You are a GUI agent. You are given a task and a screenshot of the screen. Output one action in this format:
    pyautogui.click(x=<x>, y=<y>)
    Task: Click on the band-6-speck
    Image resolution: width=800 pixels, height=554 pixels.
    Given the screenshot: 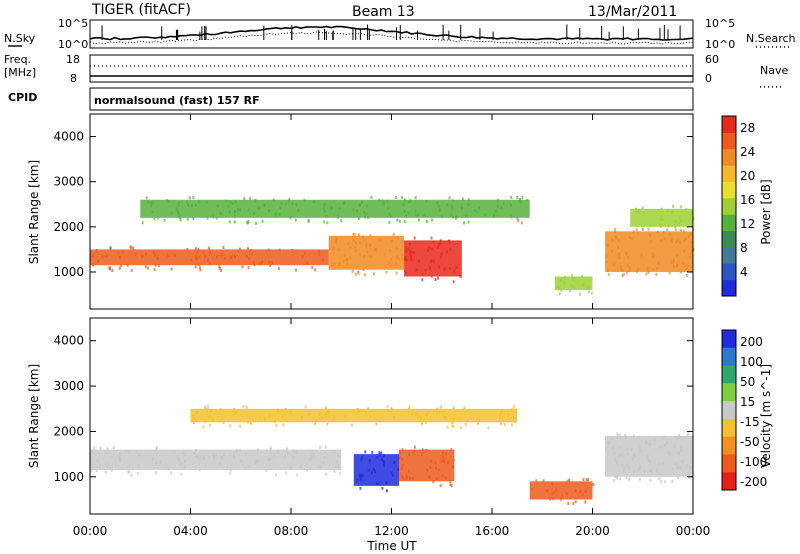 What is the action you would take?
    pyautogui.click(x=692, y=213)
    